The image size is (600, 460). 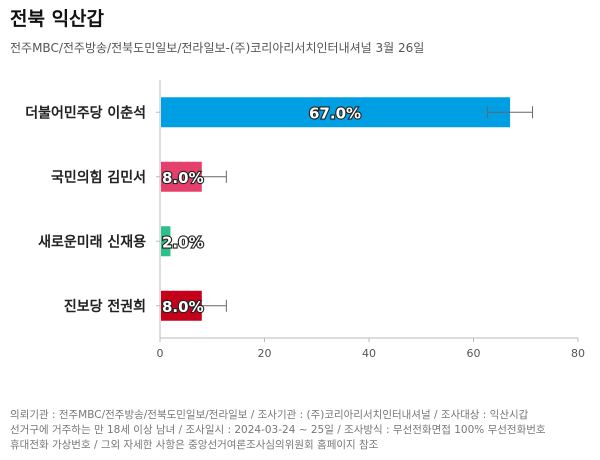 I want to click on data-label: 2.0%, so click(x=183, y=242).